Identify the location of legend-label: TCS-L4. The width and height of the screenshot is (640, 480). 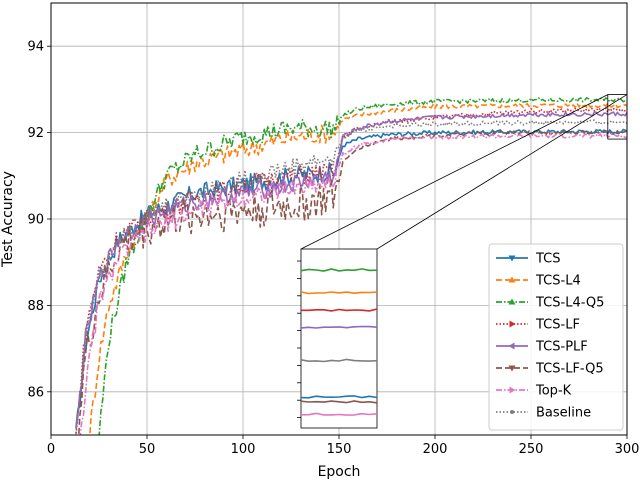
(558, 281).